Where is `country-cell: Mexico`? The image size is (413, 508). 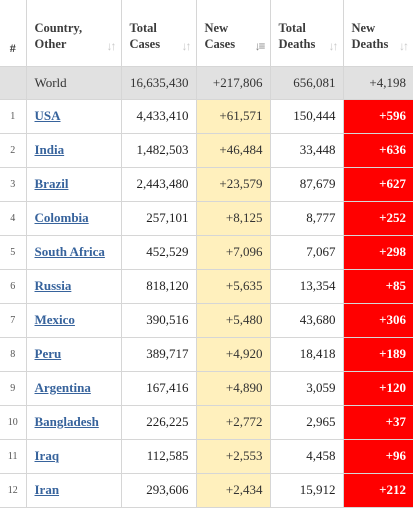 country-cell: Mexico is located at coordinates (74, 320).